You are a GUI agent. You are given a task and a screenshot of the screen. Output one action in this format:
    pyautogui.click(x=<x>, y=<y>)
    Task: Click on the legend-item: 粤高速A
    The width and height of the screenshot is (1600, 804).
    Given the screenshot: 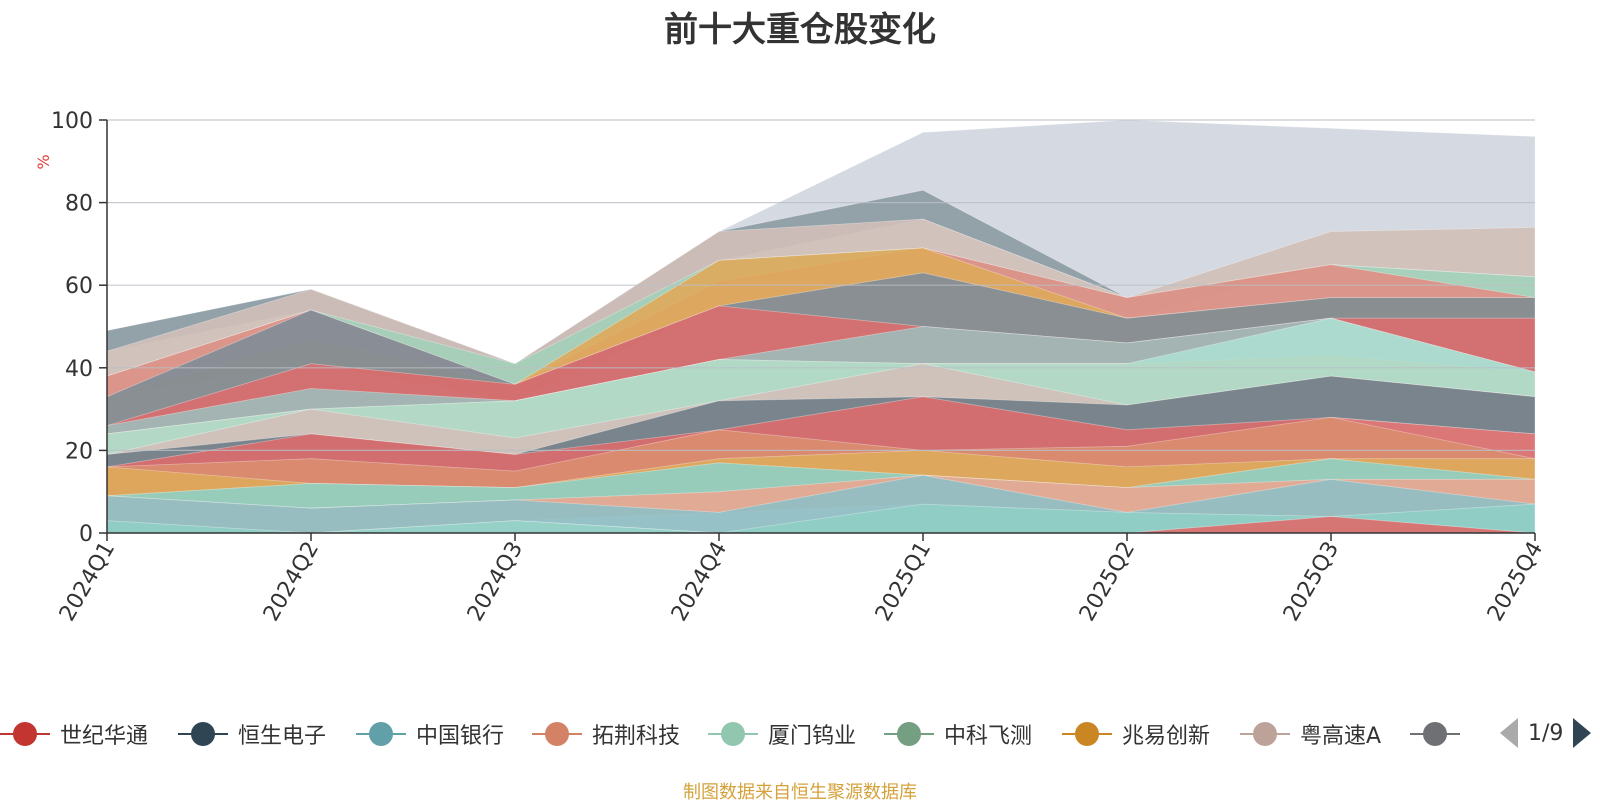 What is the action you would take?
    pyautogui.click(x=1310, y=734)
    